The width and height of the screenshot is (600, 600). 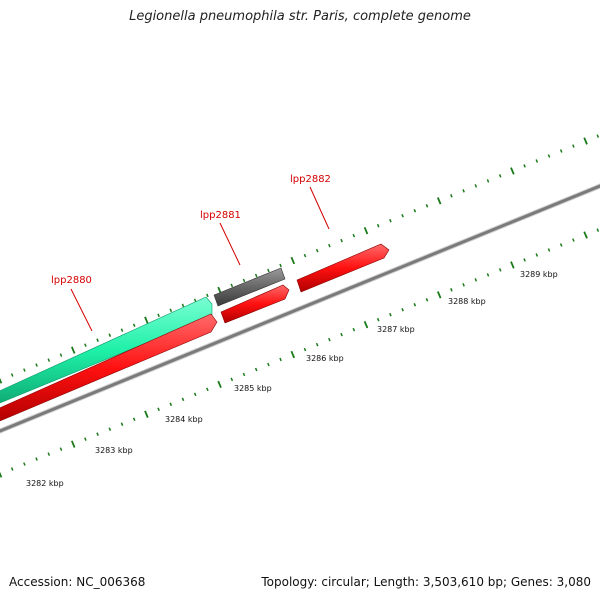 I want to click on gene-lpp2881-feature, so click(x=249, y=287).